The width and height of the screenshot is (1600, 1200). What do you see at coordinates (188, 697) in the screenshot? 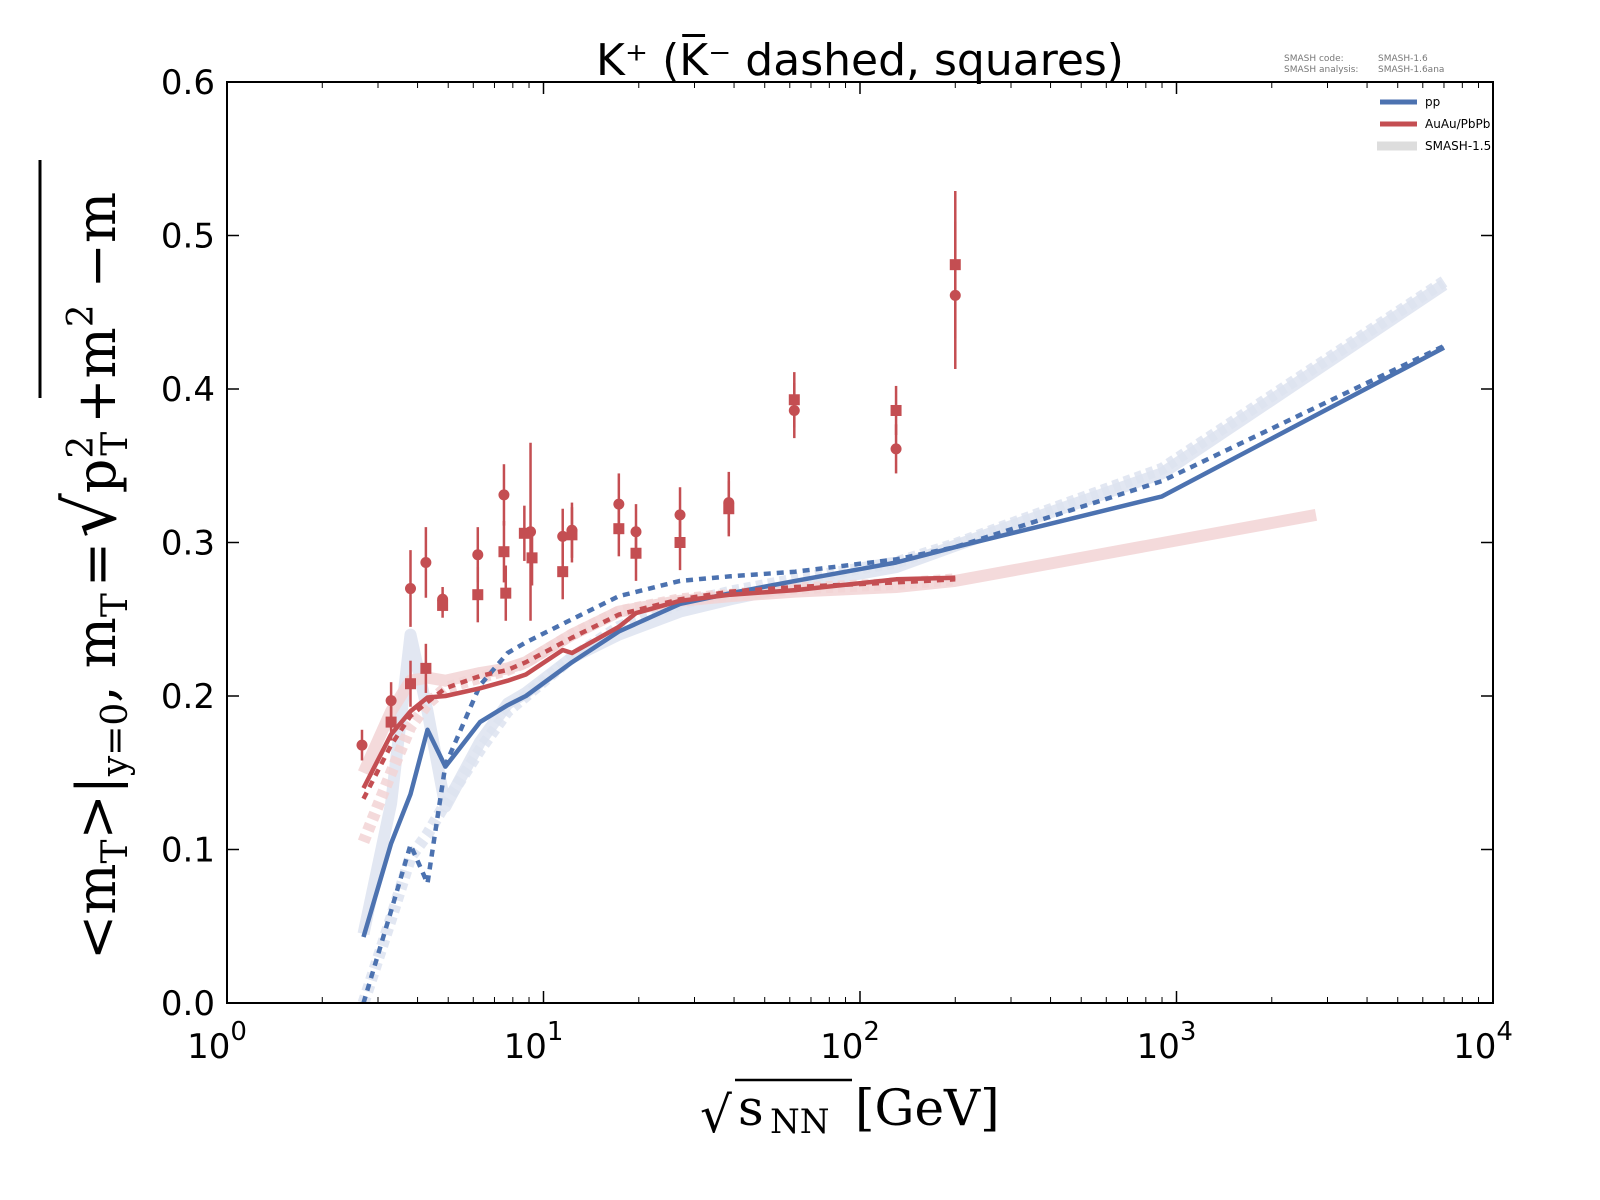
I see `y-tick-label: 0.2` at bounding box center [188, 697].